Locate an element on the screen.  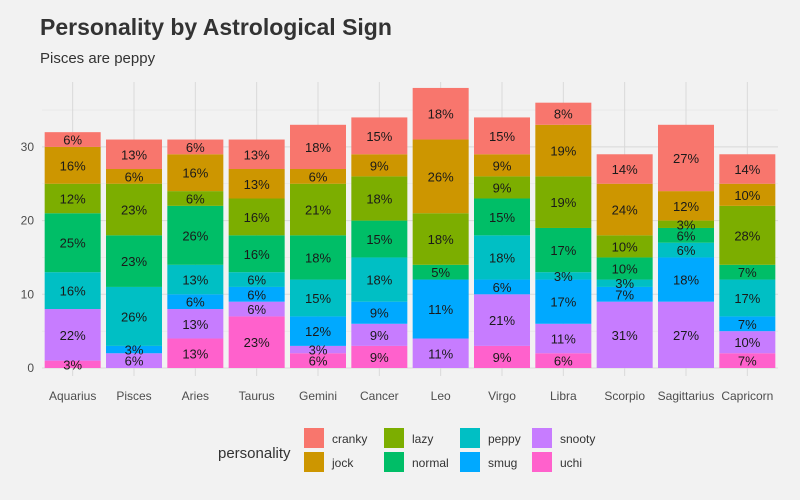
data-label: 24% is located at coordinates (625, 210).